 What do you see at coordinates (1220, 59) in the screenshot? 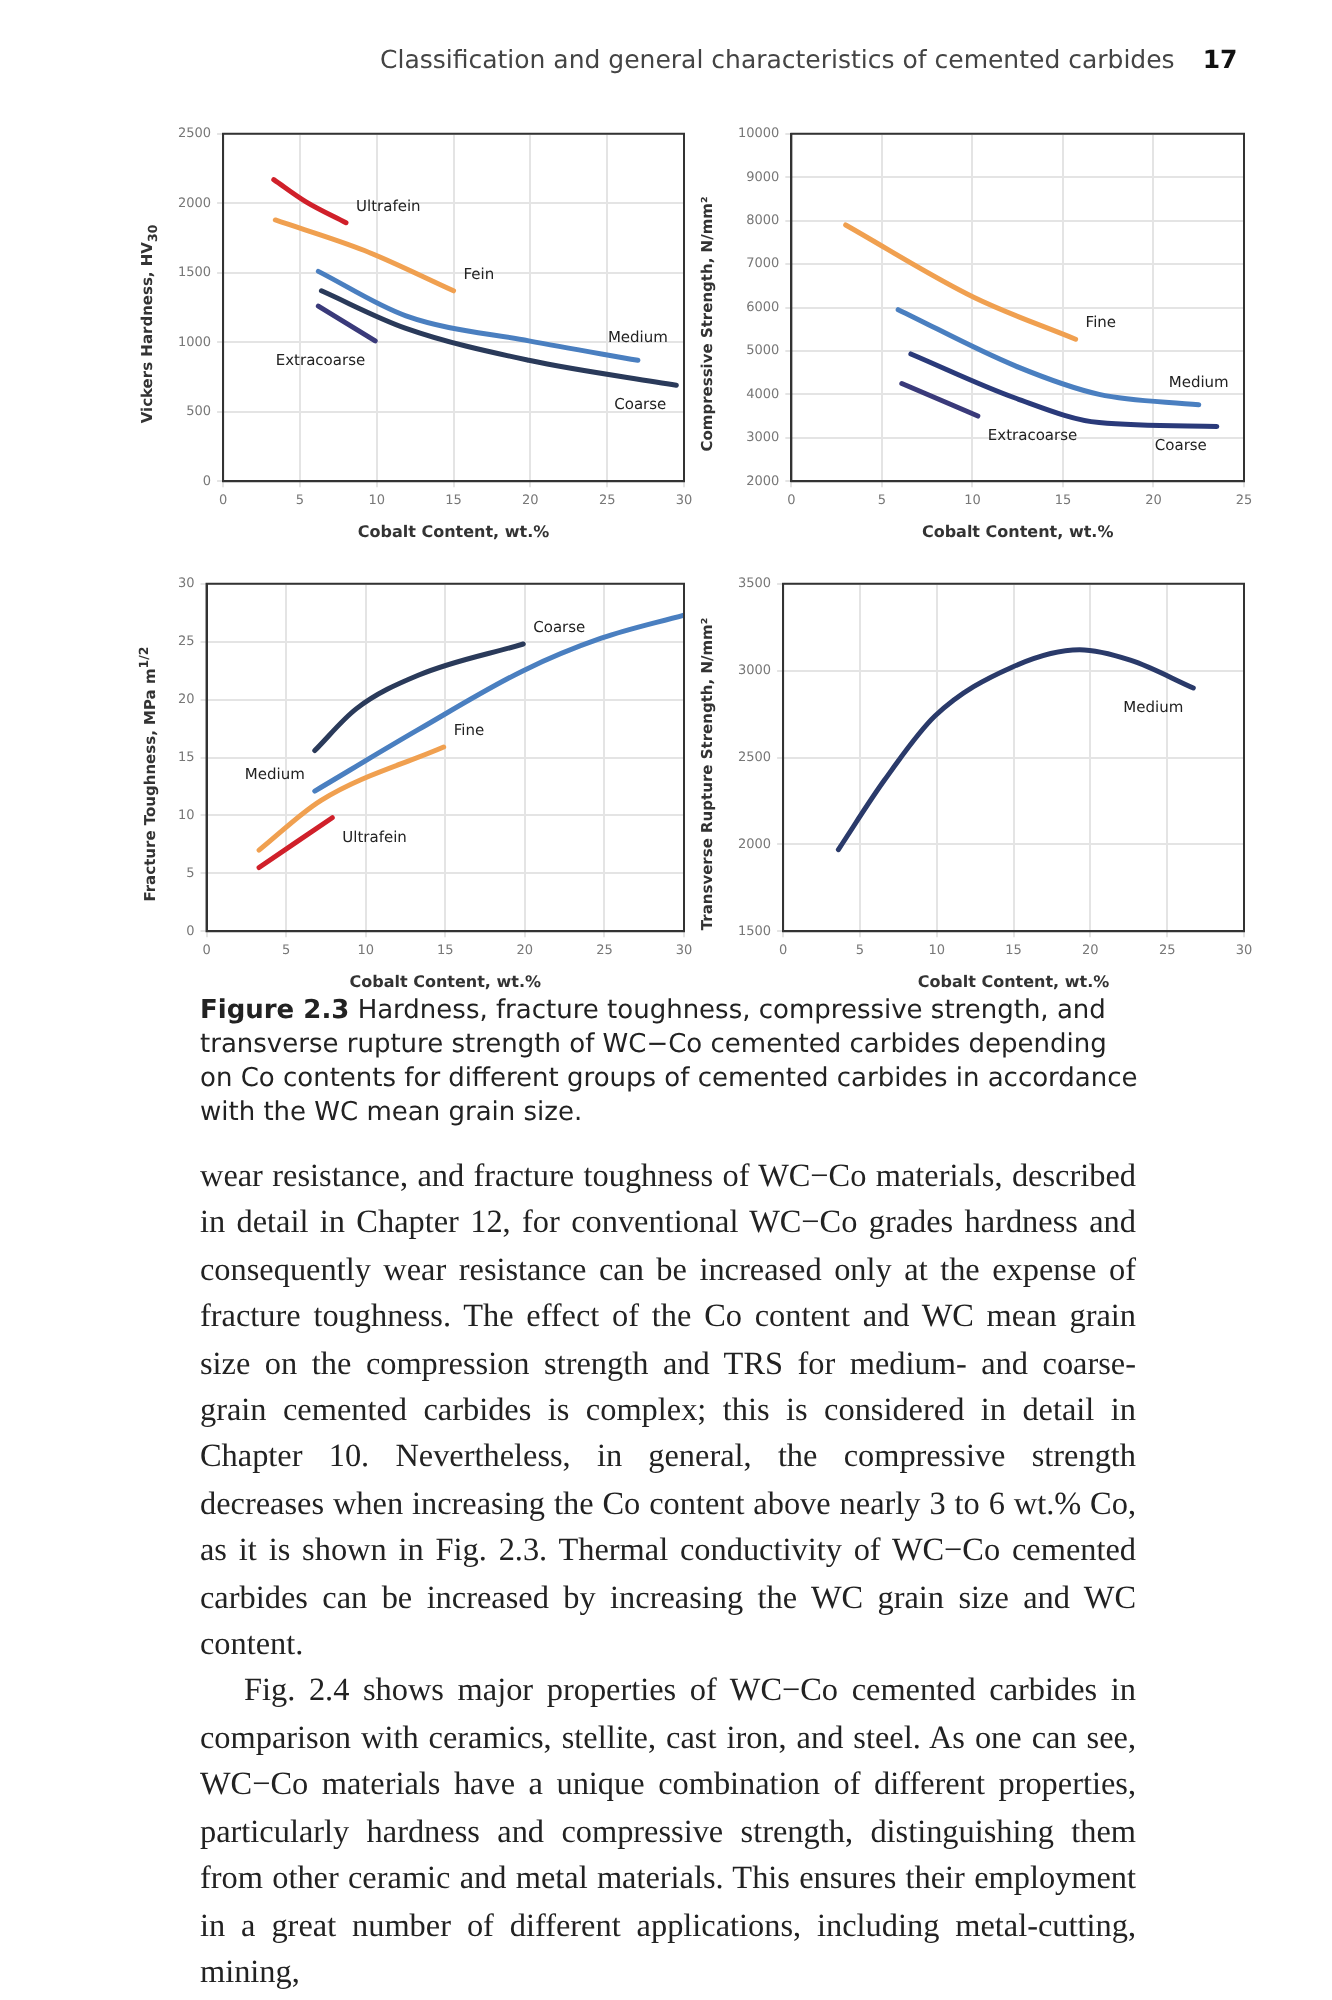
I see `text: 17` at bounding box center [1220, 59].